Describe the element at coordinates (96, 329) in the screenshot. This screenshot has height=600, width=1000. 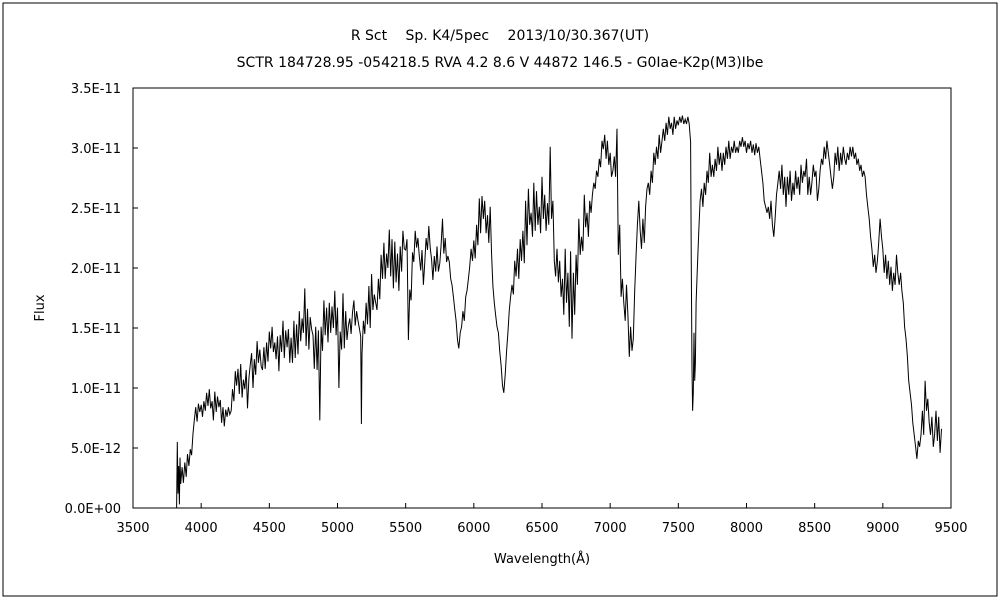
I see `y-tick-label: 1.5E-11` at that location.